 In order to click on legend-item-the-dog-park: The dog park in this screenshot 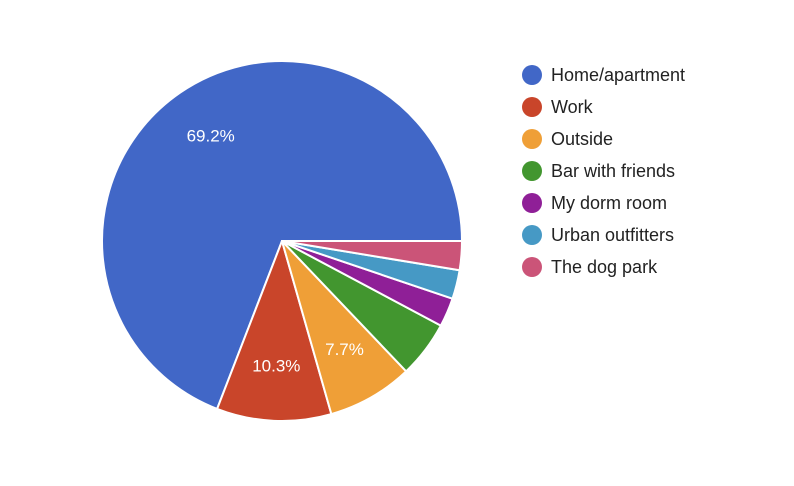, I will do `click(603, 267)`.